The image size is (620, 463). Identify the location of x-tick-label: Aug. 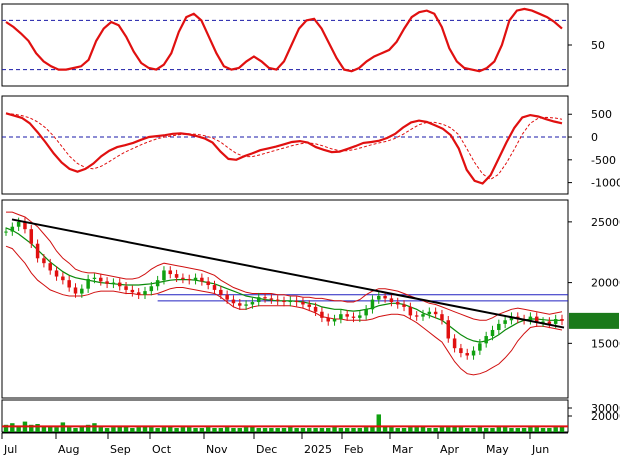
(68, 449).